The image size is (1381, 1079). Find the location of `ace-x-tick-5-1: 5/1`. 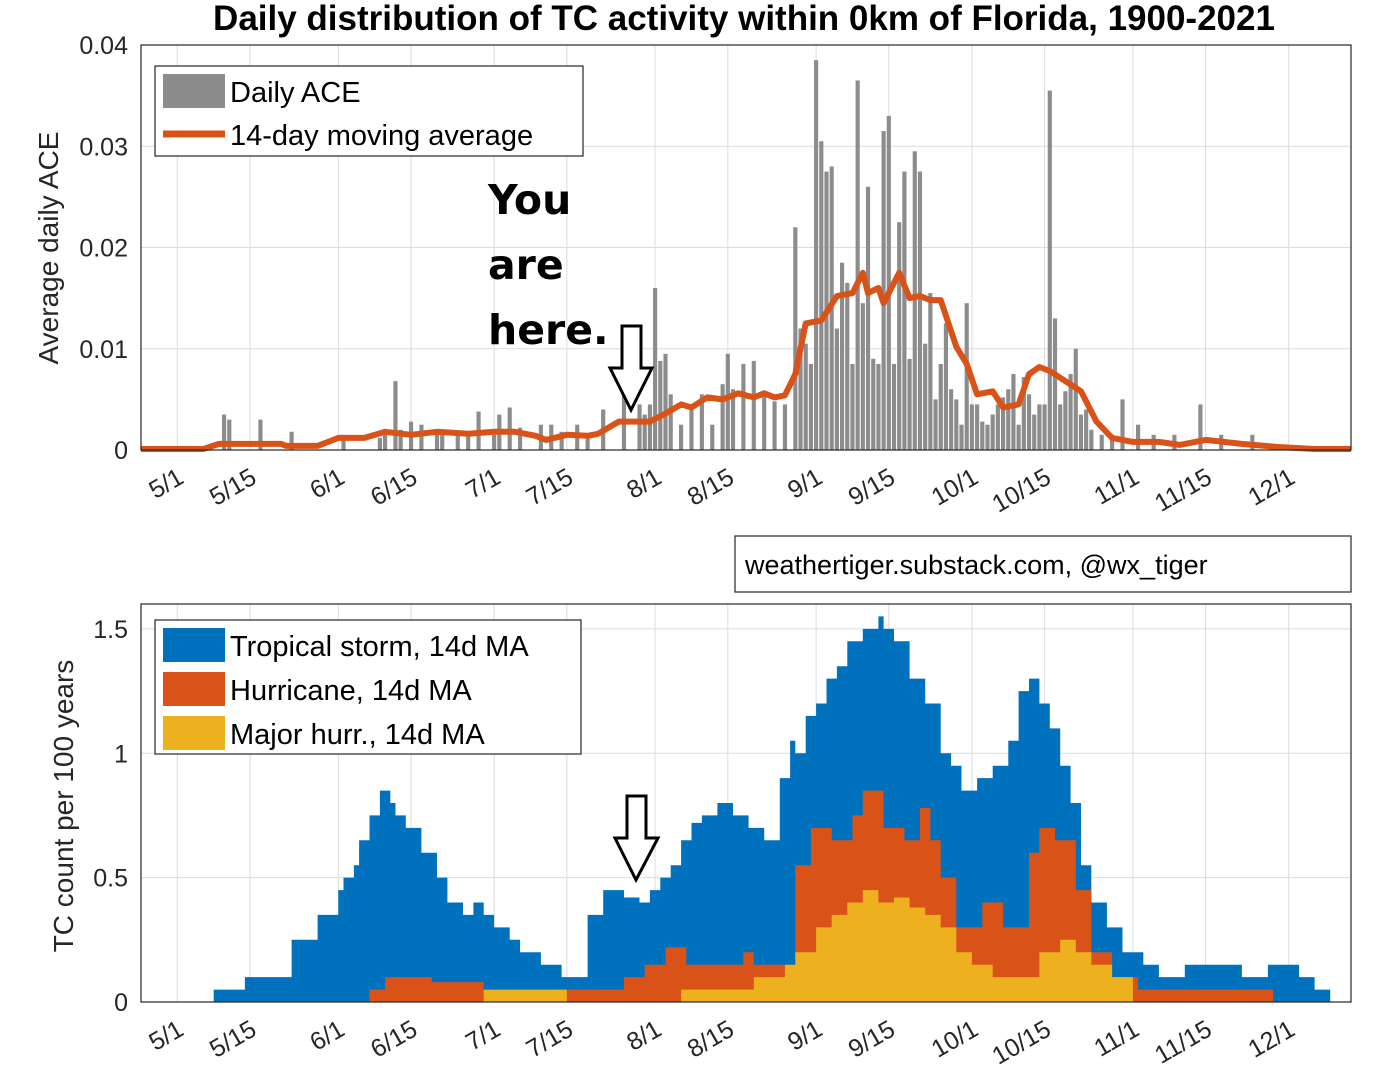

ace-x-tick-5-1: 5/1 is located at coordinates (166, 484).